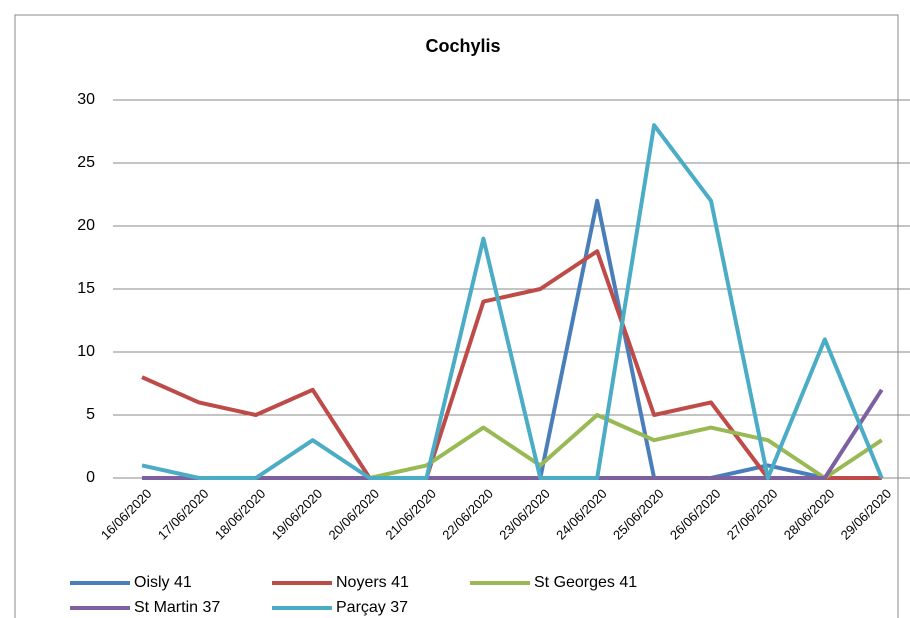  What do you see at coordinates (86, 288) in the screenshot?
I see `y-tick-label: 15` at bounding box center [86, 288].